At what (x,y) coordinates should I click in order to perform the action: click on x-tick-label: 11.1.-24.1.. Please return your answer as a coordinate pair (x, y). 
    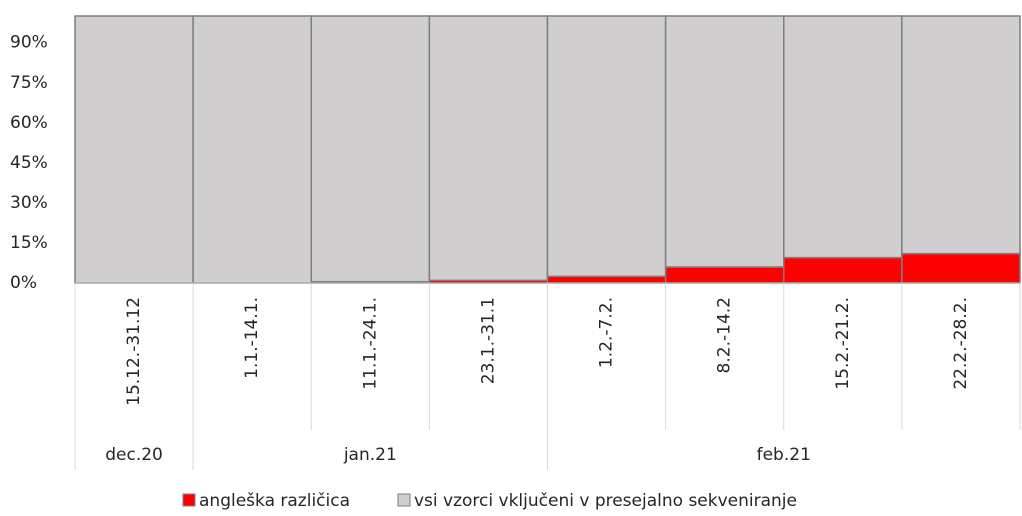
    Looking at the image, I should click on (370, 343).